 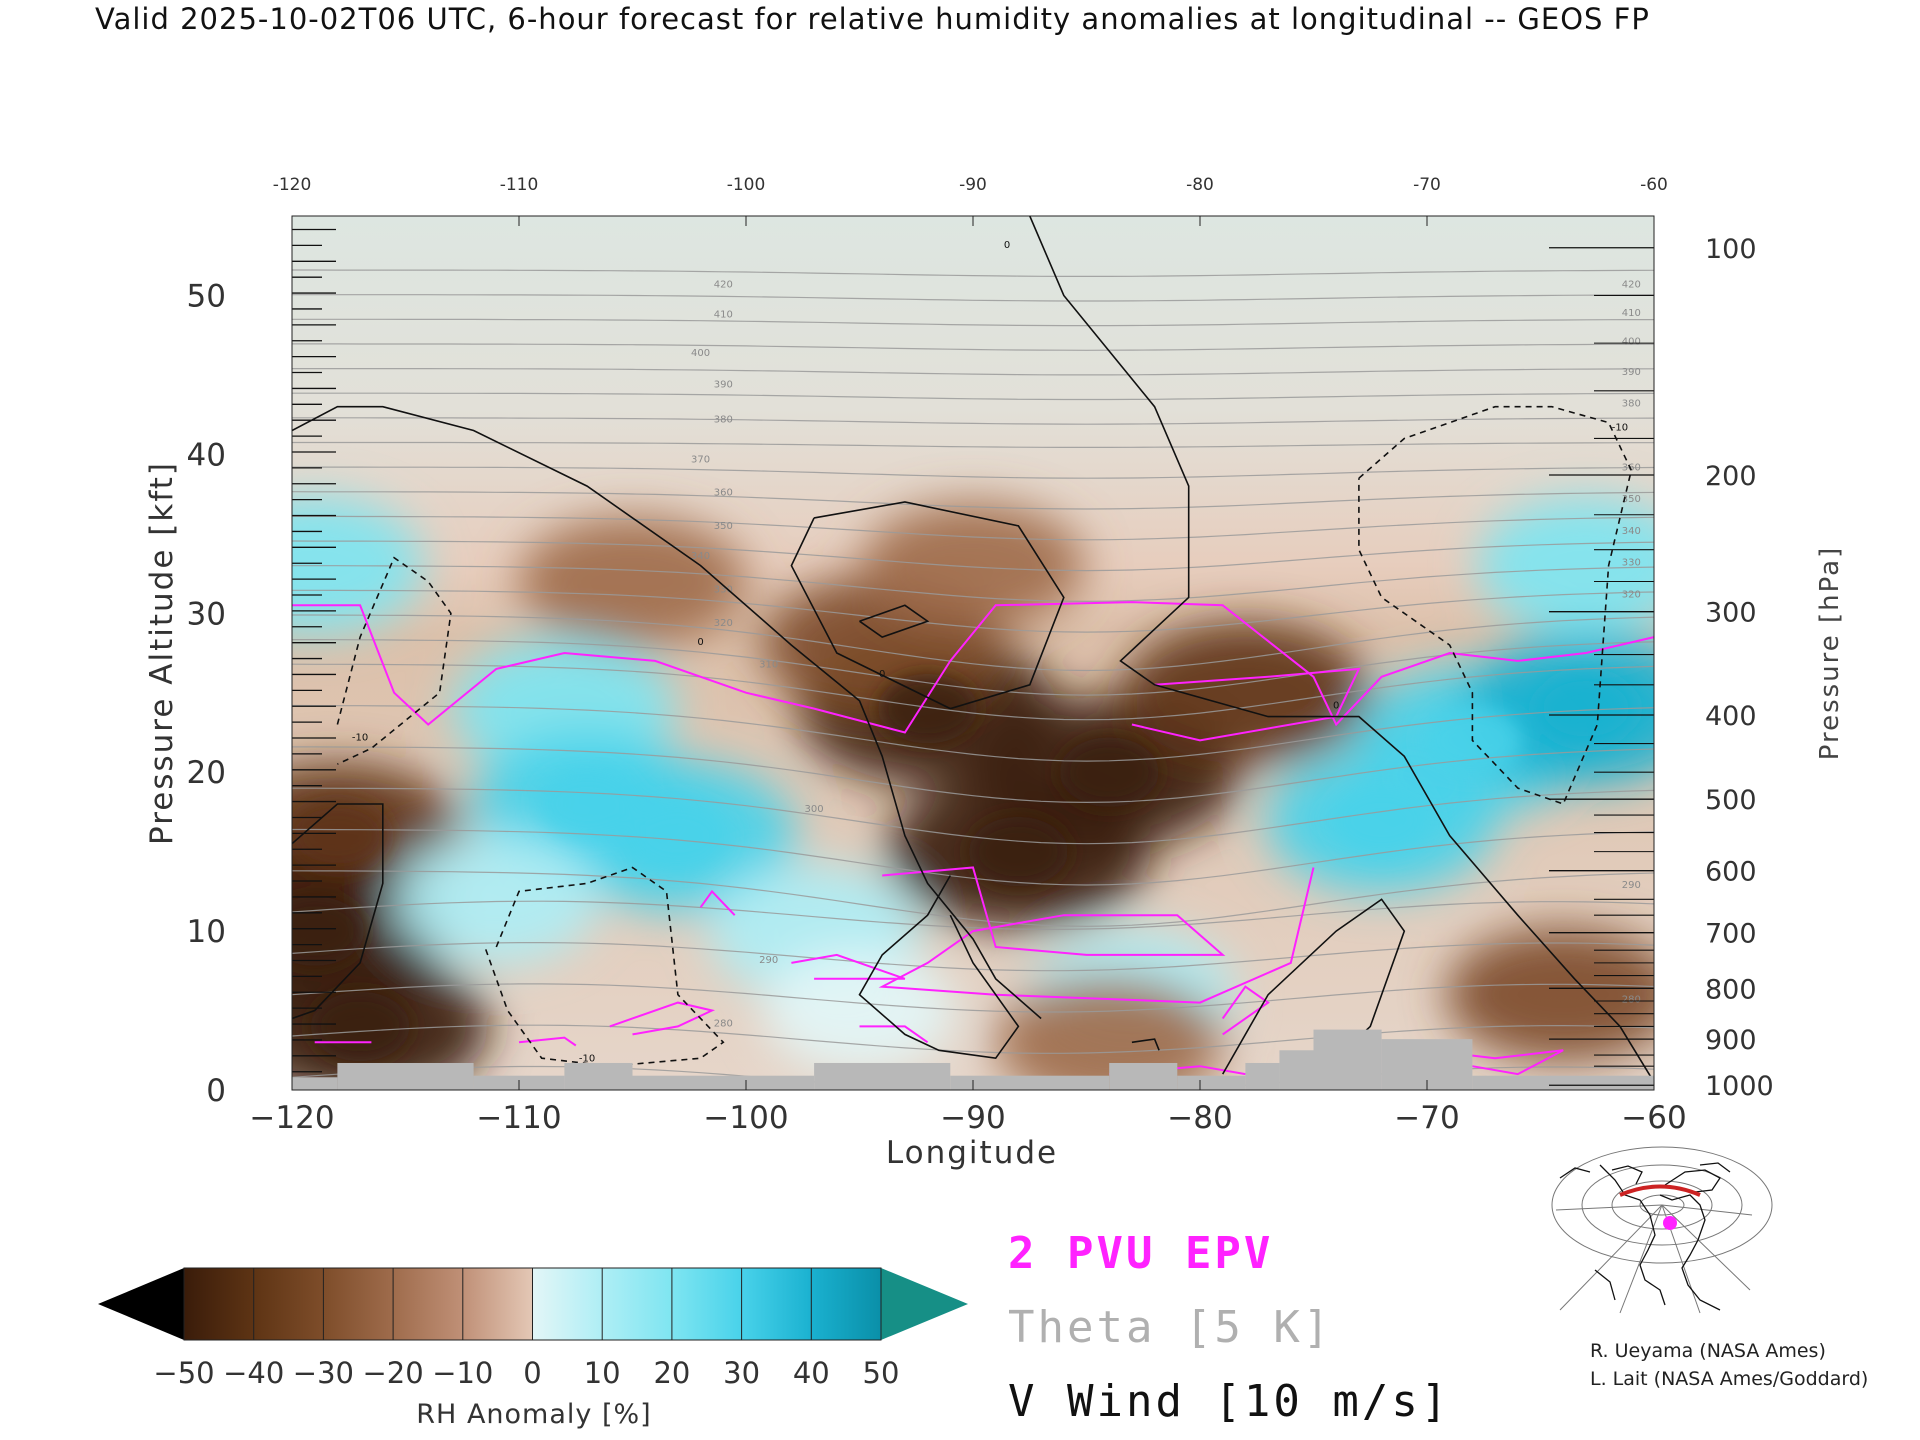 What do you see at coordinates (323, 1373) in the screenshot?
I see `colorbar-tick-label: −30` at bounding box center [323, 1373].